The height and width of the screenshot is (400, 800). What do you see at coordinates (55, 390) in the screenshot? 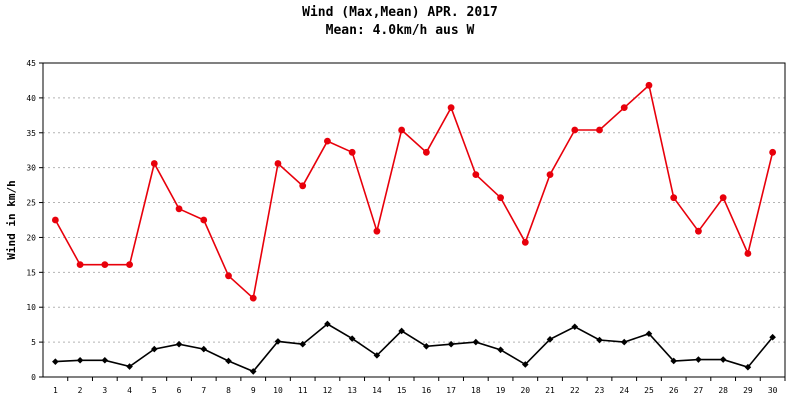
I see `x-tick-label-1: 1` at bounding box center [55, 390].